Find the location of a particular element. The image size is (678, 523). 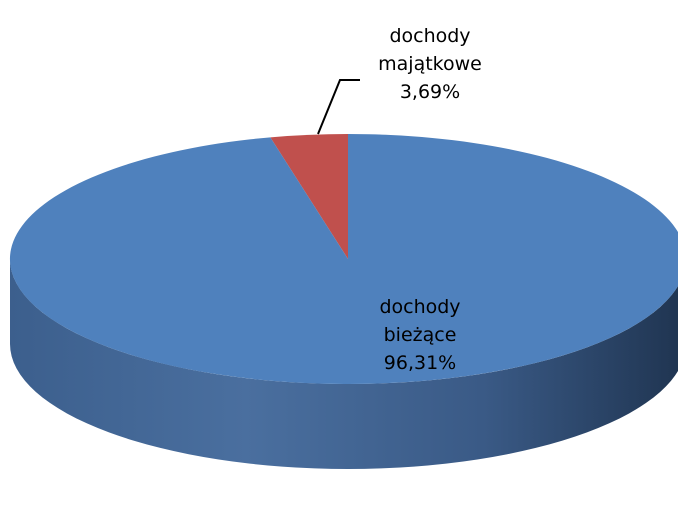

label-dochody-biezace: dochody bieżące 96,31% is located at coordinates (419, 335).